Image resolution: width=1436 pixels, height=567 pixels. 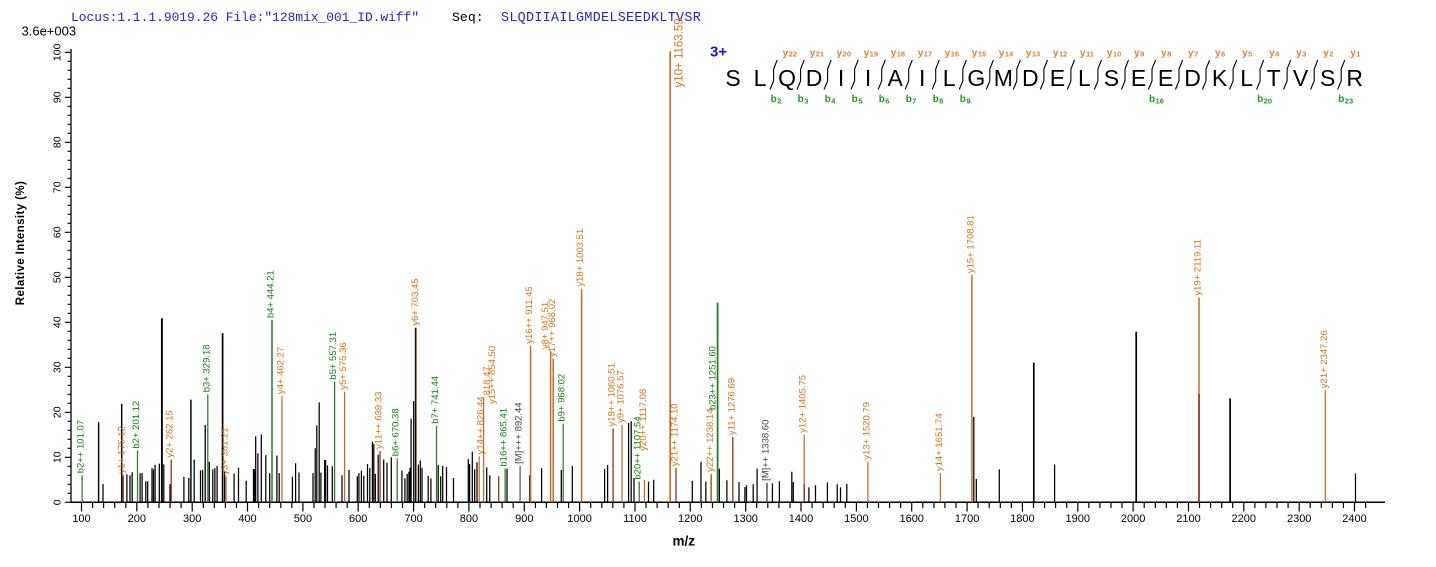 What do you see at coordinates (831, 100) in the screenshot?
I see `svg-text: b4` at bounding box center [831, 100].